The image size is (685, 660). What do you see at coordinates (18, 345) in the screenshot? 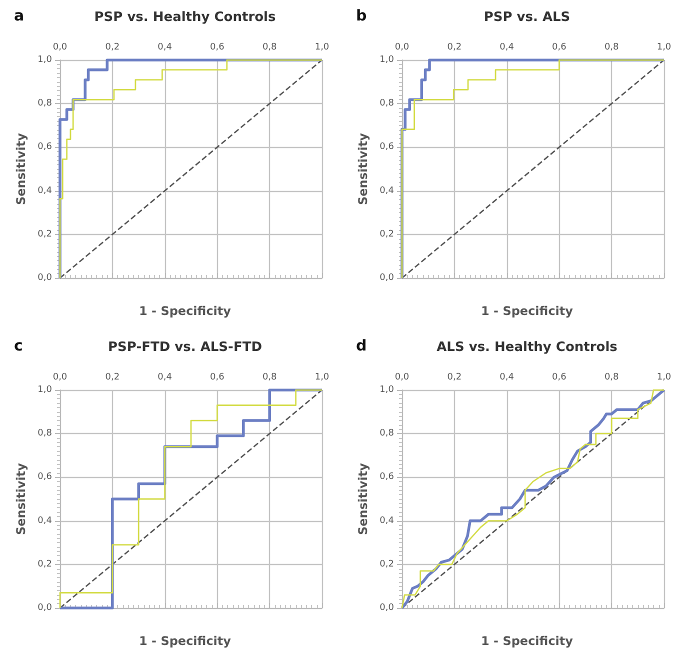
I see `text: c` at bounding box center [18, 345].